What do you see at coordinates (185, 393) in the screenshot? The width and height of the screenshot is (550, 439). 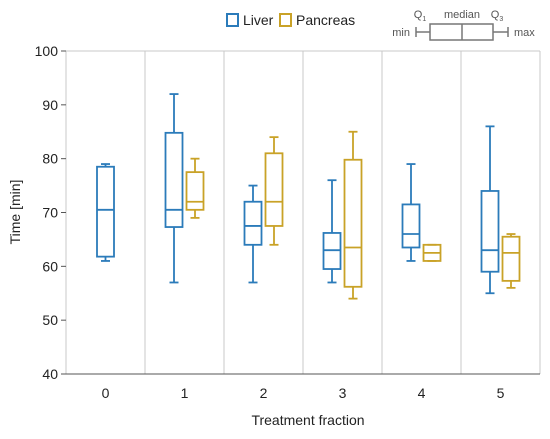 I see `x-tick-label: 1` at bounding box center [185, 393].